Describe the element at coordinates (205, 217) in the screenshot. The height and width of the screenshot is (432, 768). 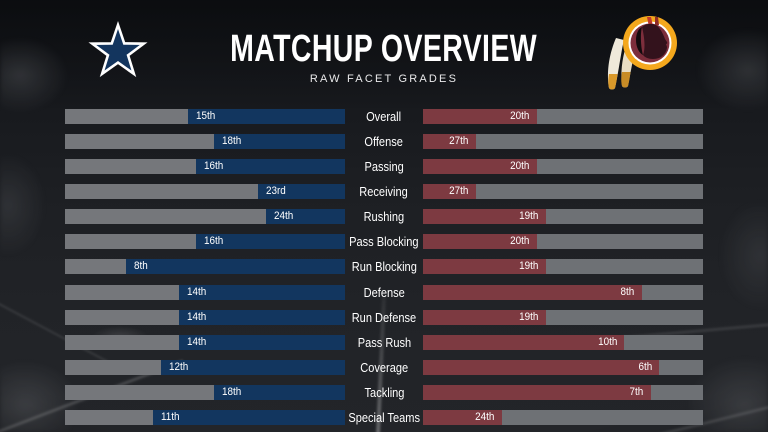
I see `dallas-cowboys-rank-track: 24th` at that location.